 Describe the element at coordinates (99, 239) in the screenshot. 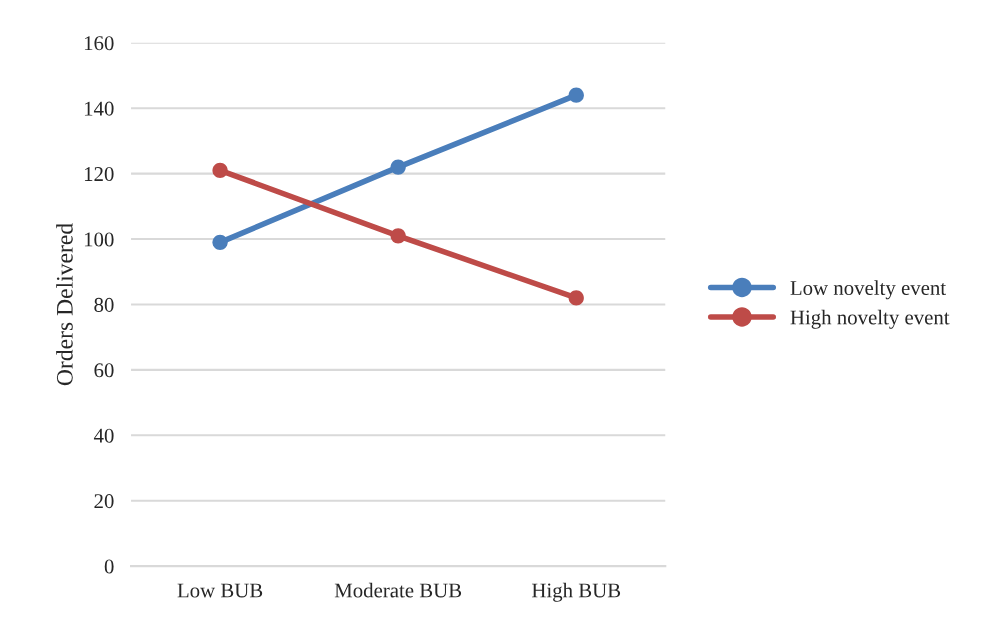

I see `y-tick-label: 100` at that location.